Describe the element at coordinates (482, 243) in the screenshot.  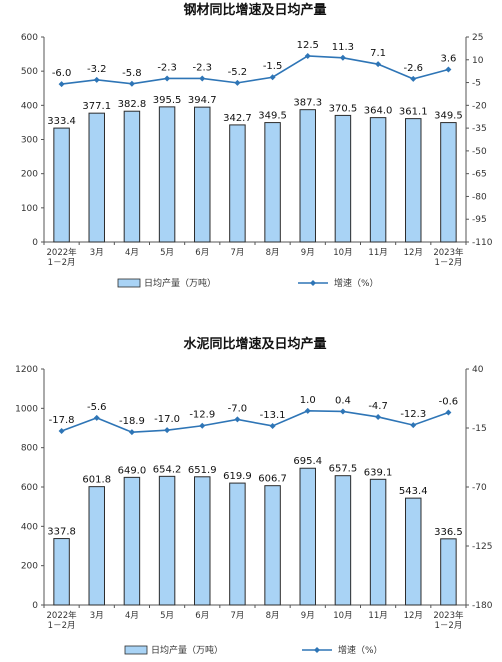
I see `y-right-tick-label: -110` at that location.